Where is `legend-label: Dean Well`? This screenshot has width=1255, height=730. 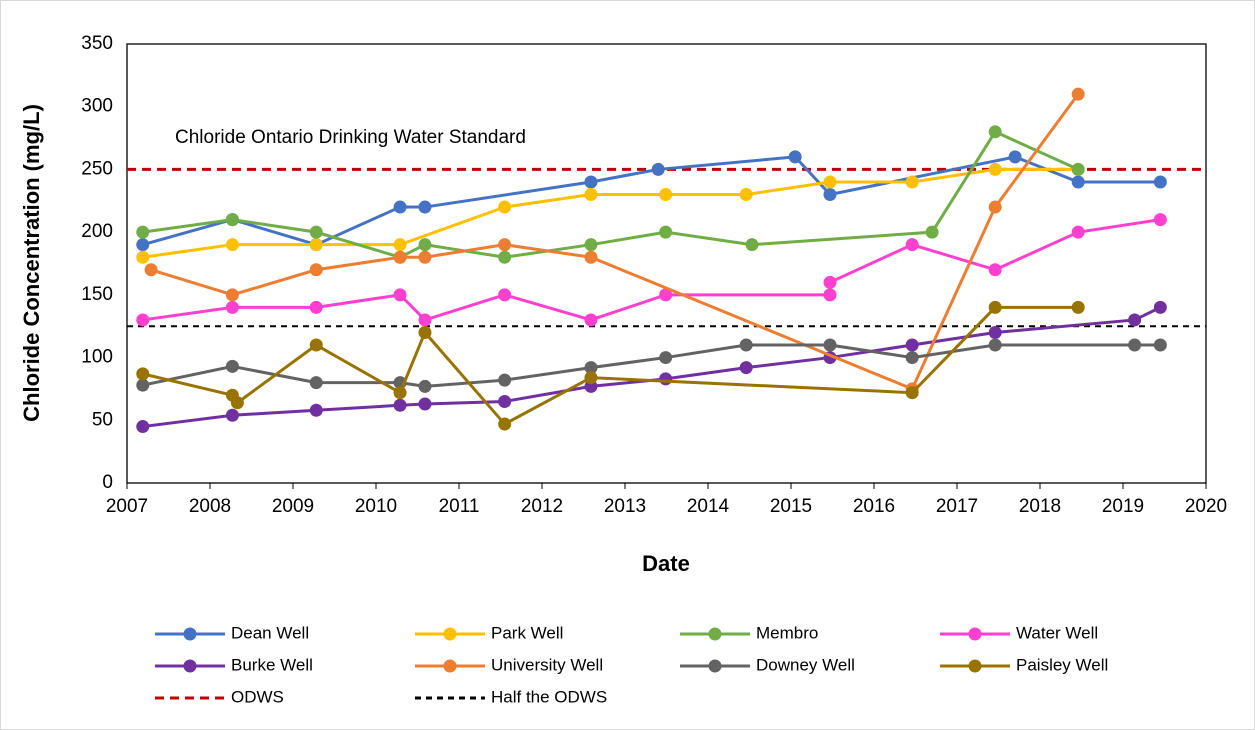 legend-label: Dean Well is located at coordinates (270, 632).